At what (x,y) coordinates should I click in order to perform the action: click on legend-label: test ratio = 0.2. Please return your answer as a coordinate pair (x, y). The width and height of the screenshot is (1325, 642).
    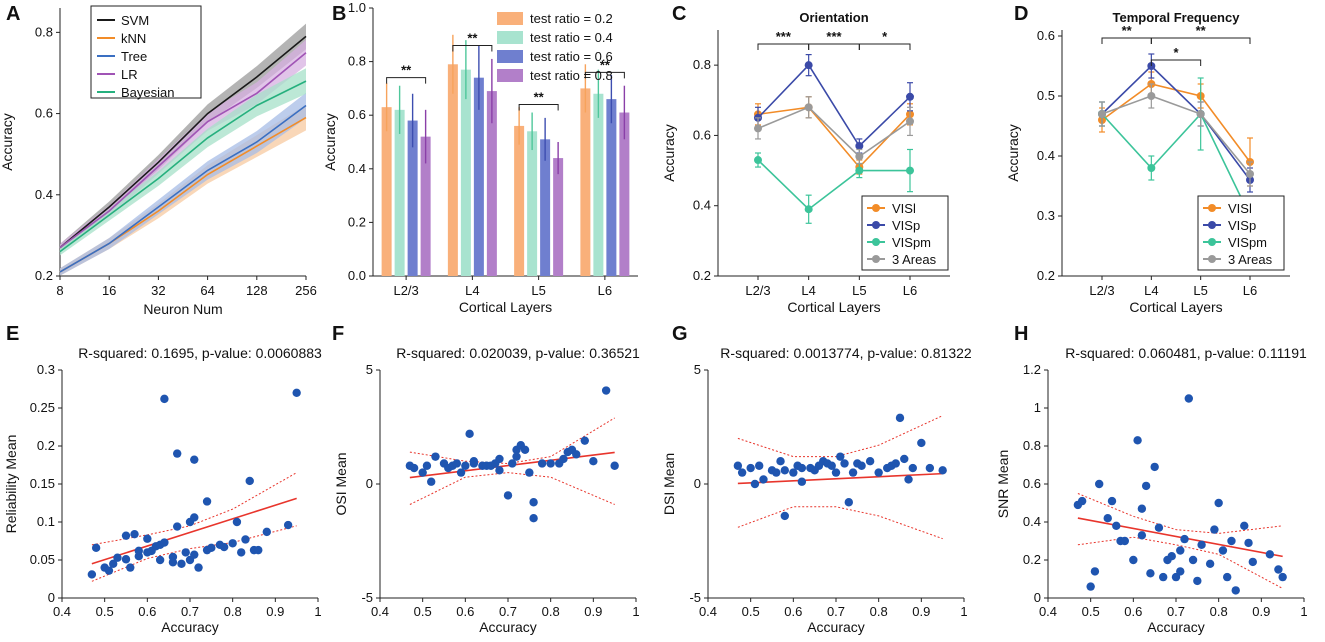
    Looking at the image, I should click on (571, 18).